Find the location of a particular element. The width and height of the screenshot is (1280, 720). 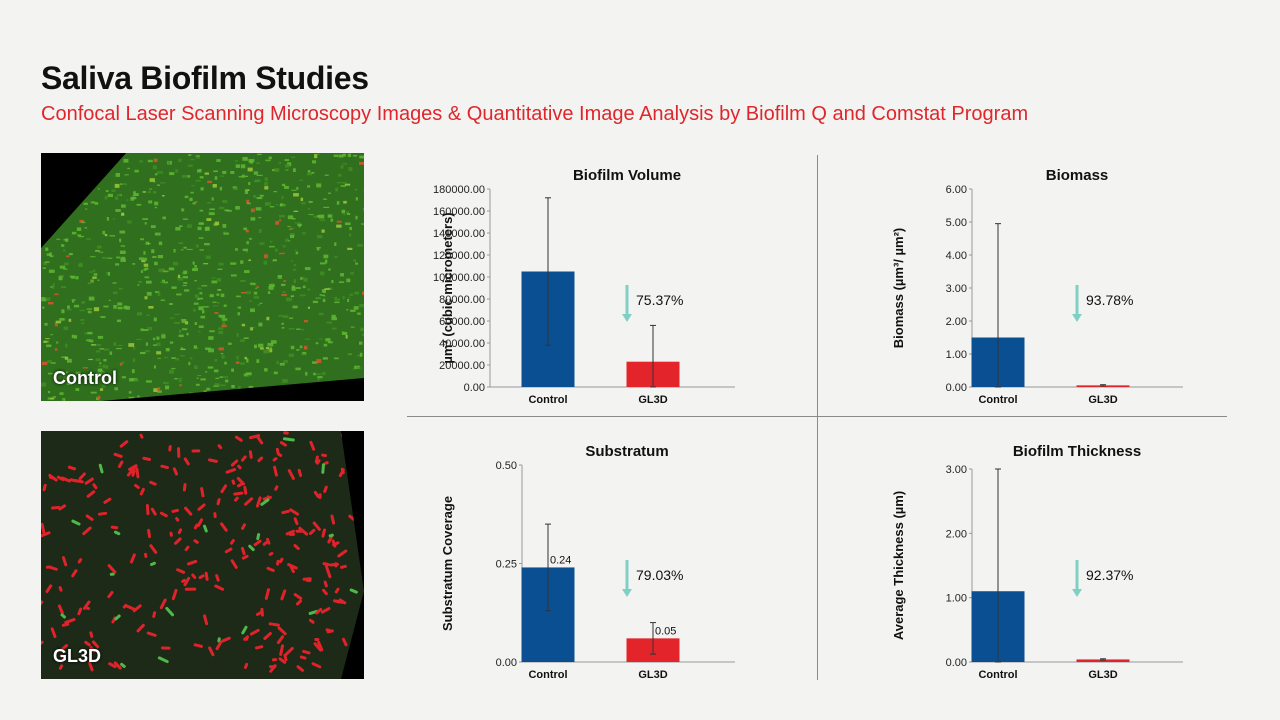

control-image-canvas is located at coordinates (202, 277).